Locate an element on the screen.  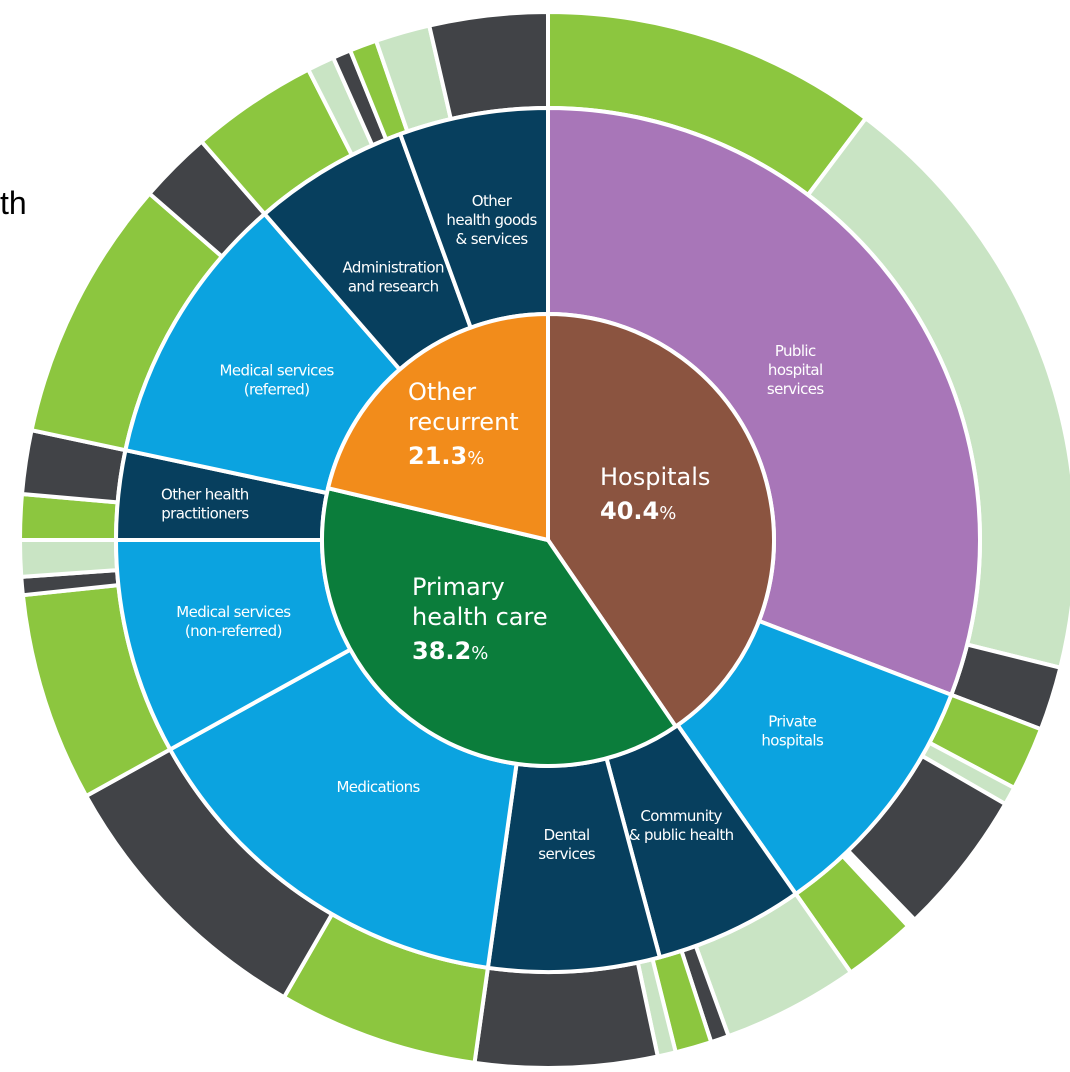
label-other-goods-line: health goods is located at coordinates (491, 220).